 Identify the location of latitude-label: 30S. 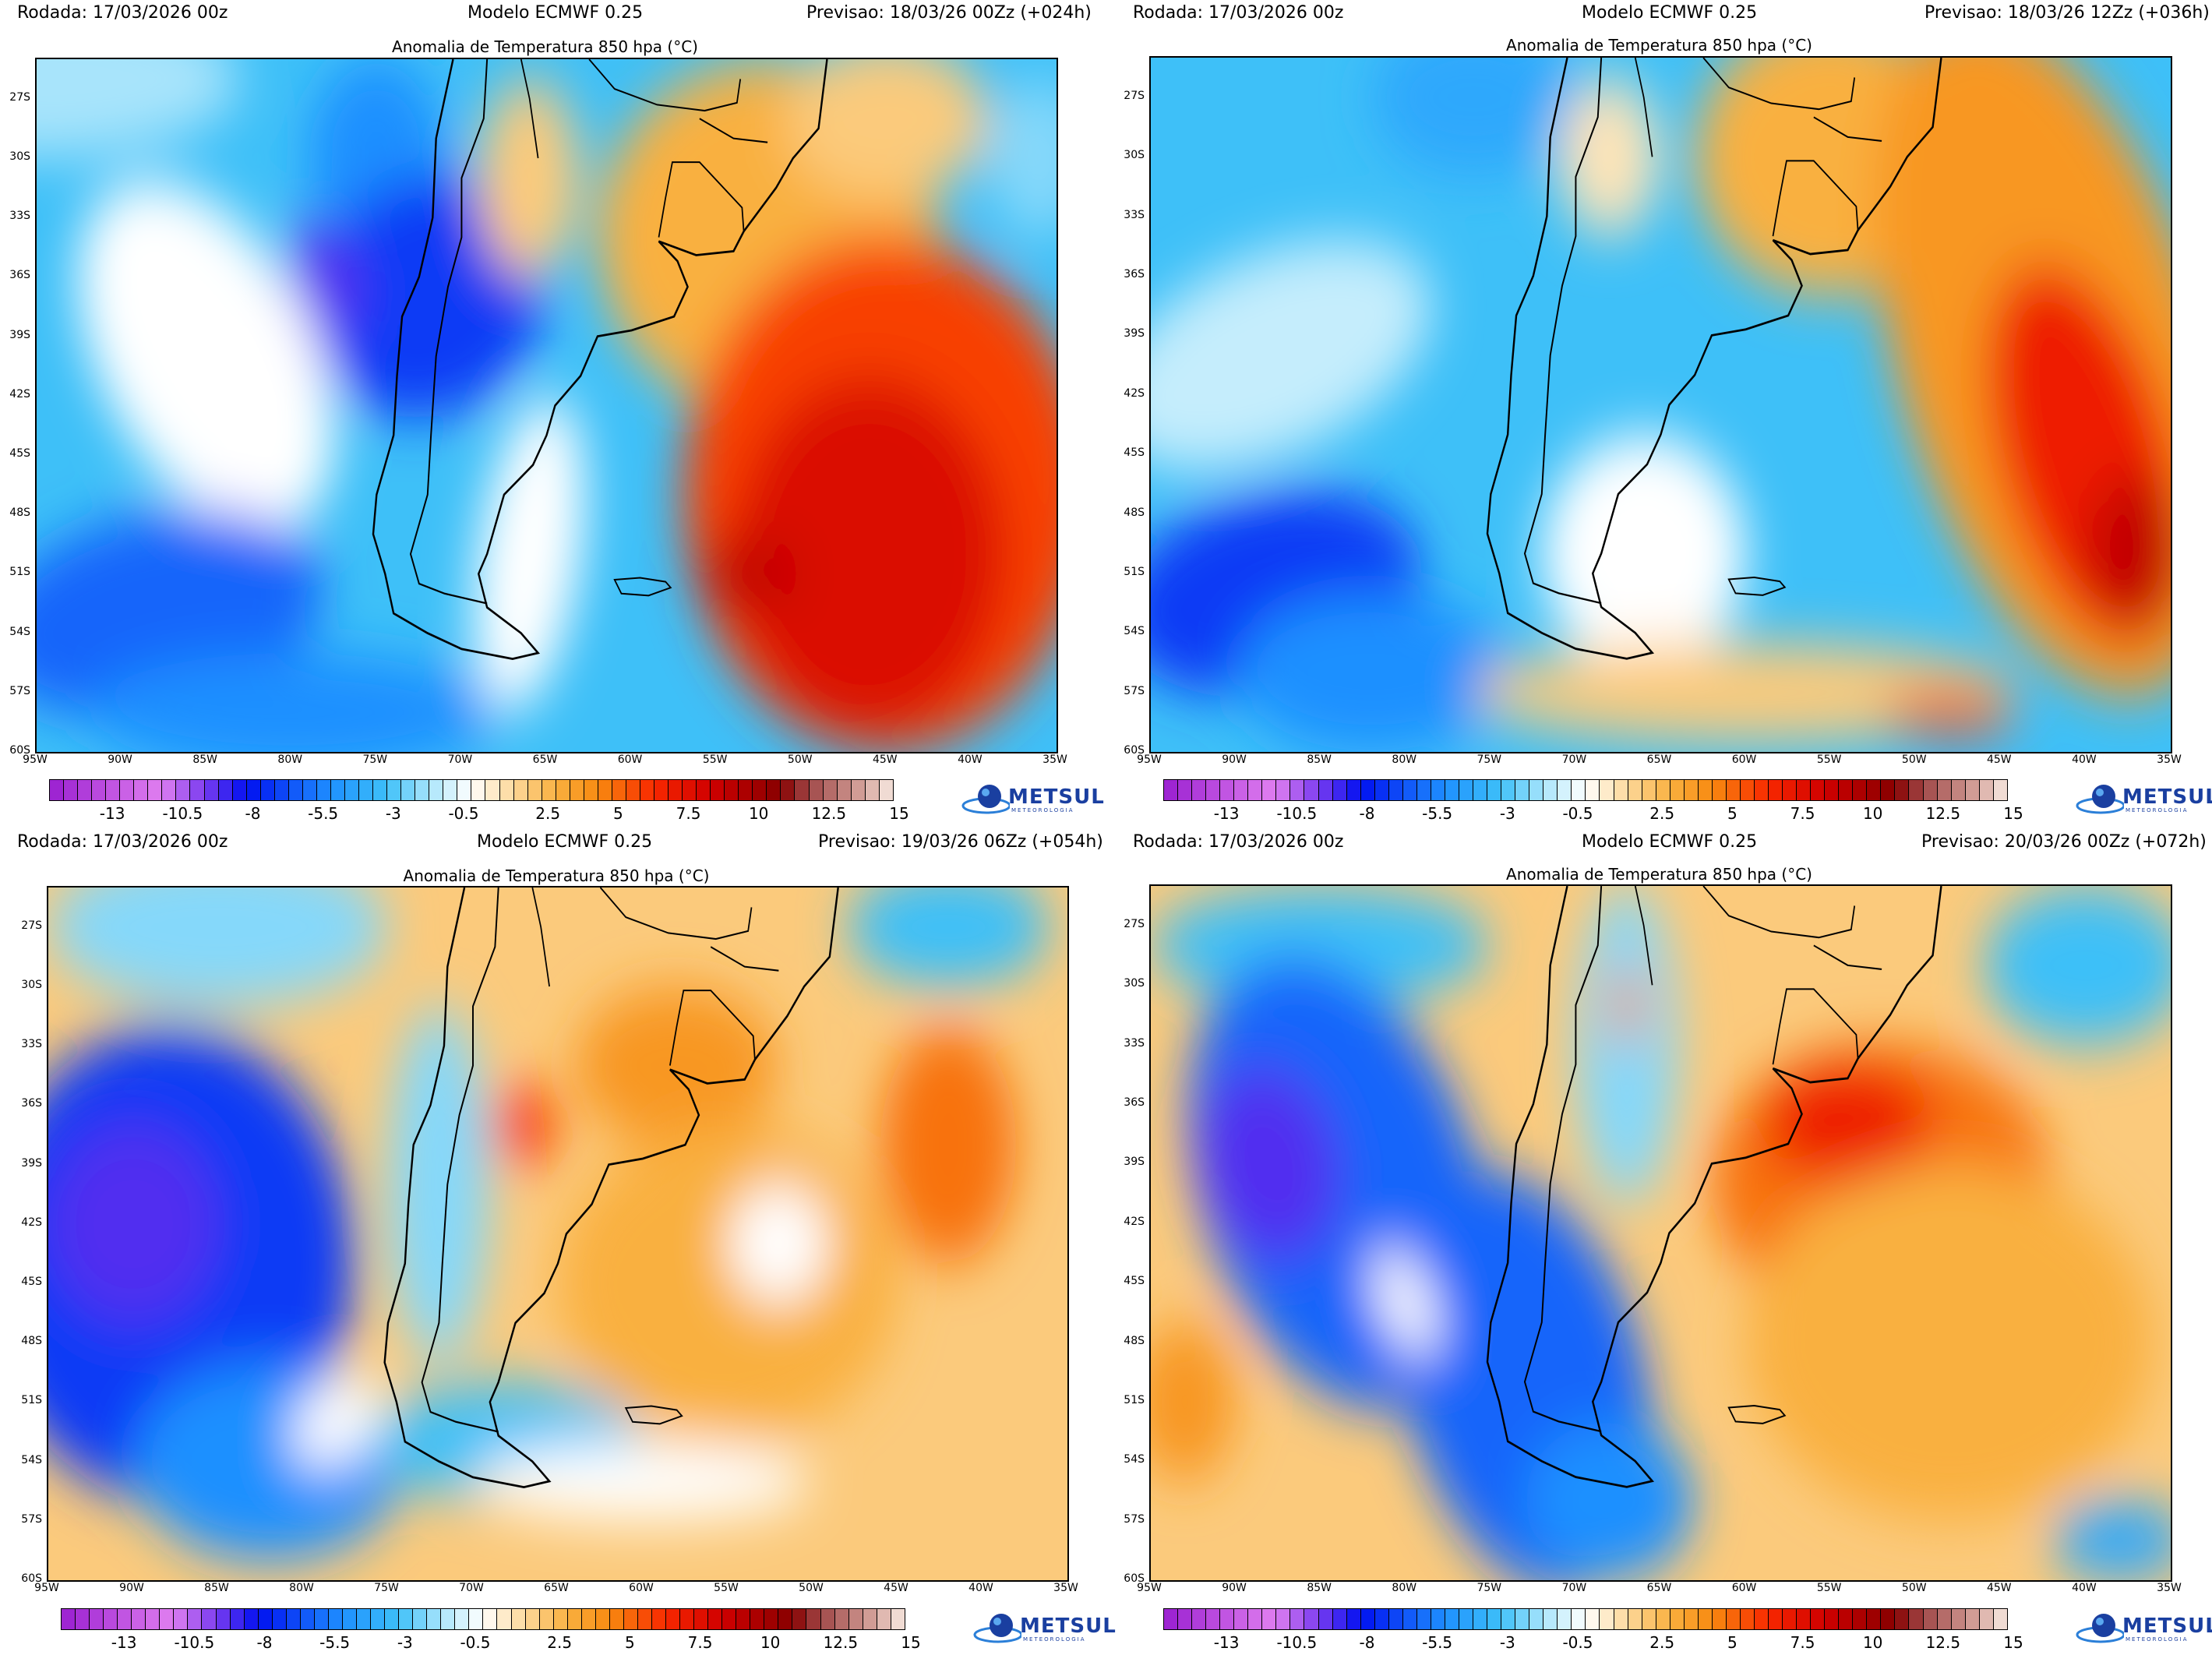
(31, 985).